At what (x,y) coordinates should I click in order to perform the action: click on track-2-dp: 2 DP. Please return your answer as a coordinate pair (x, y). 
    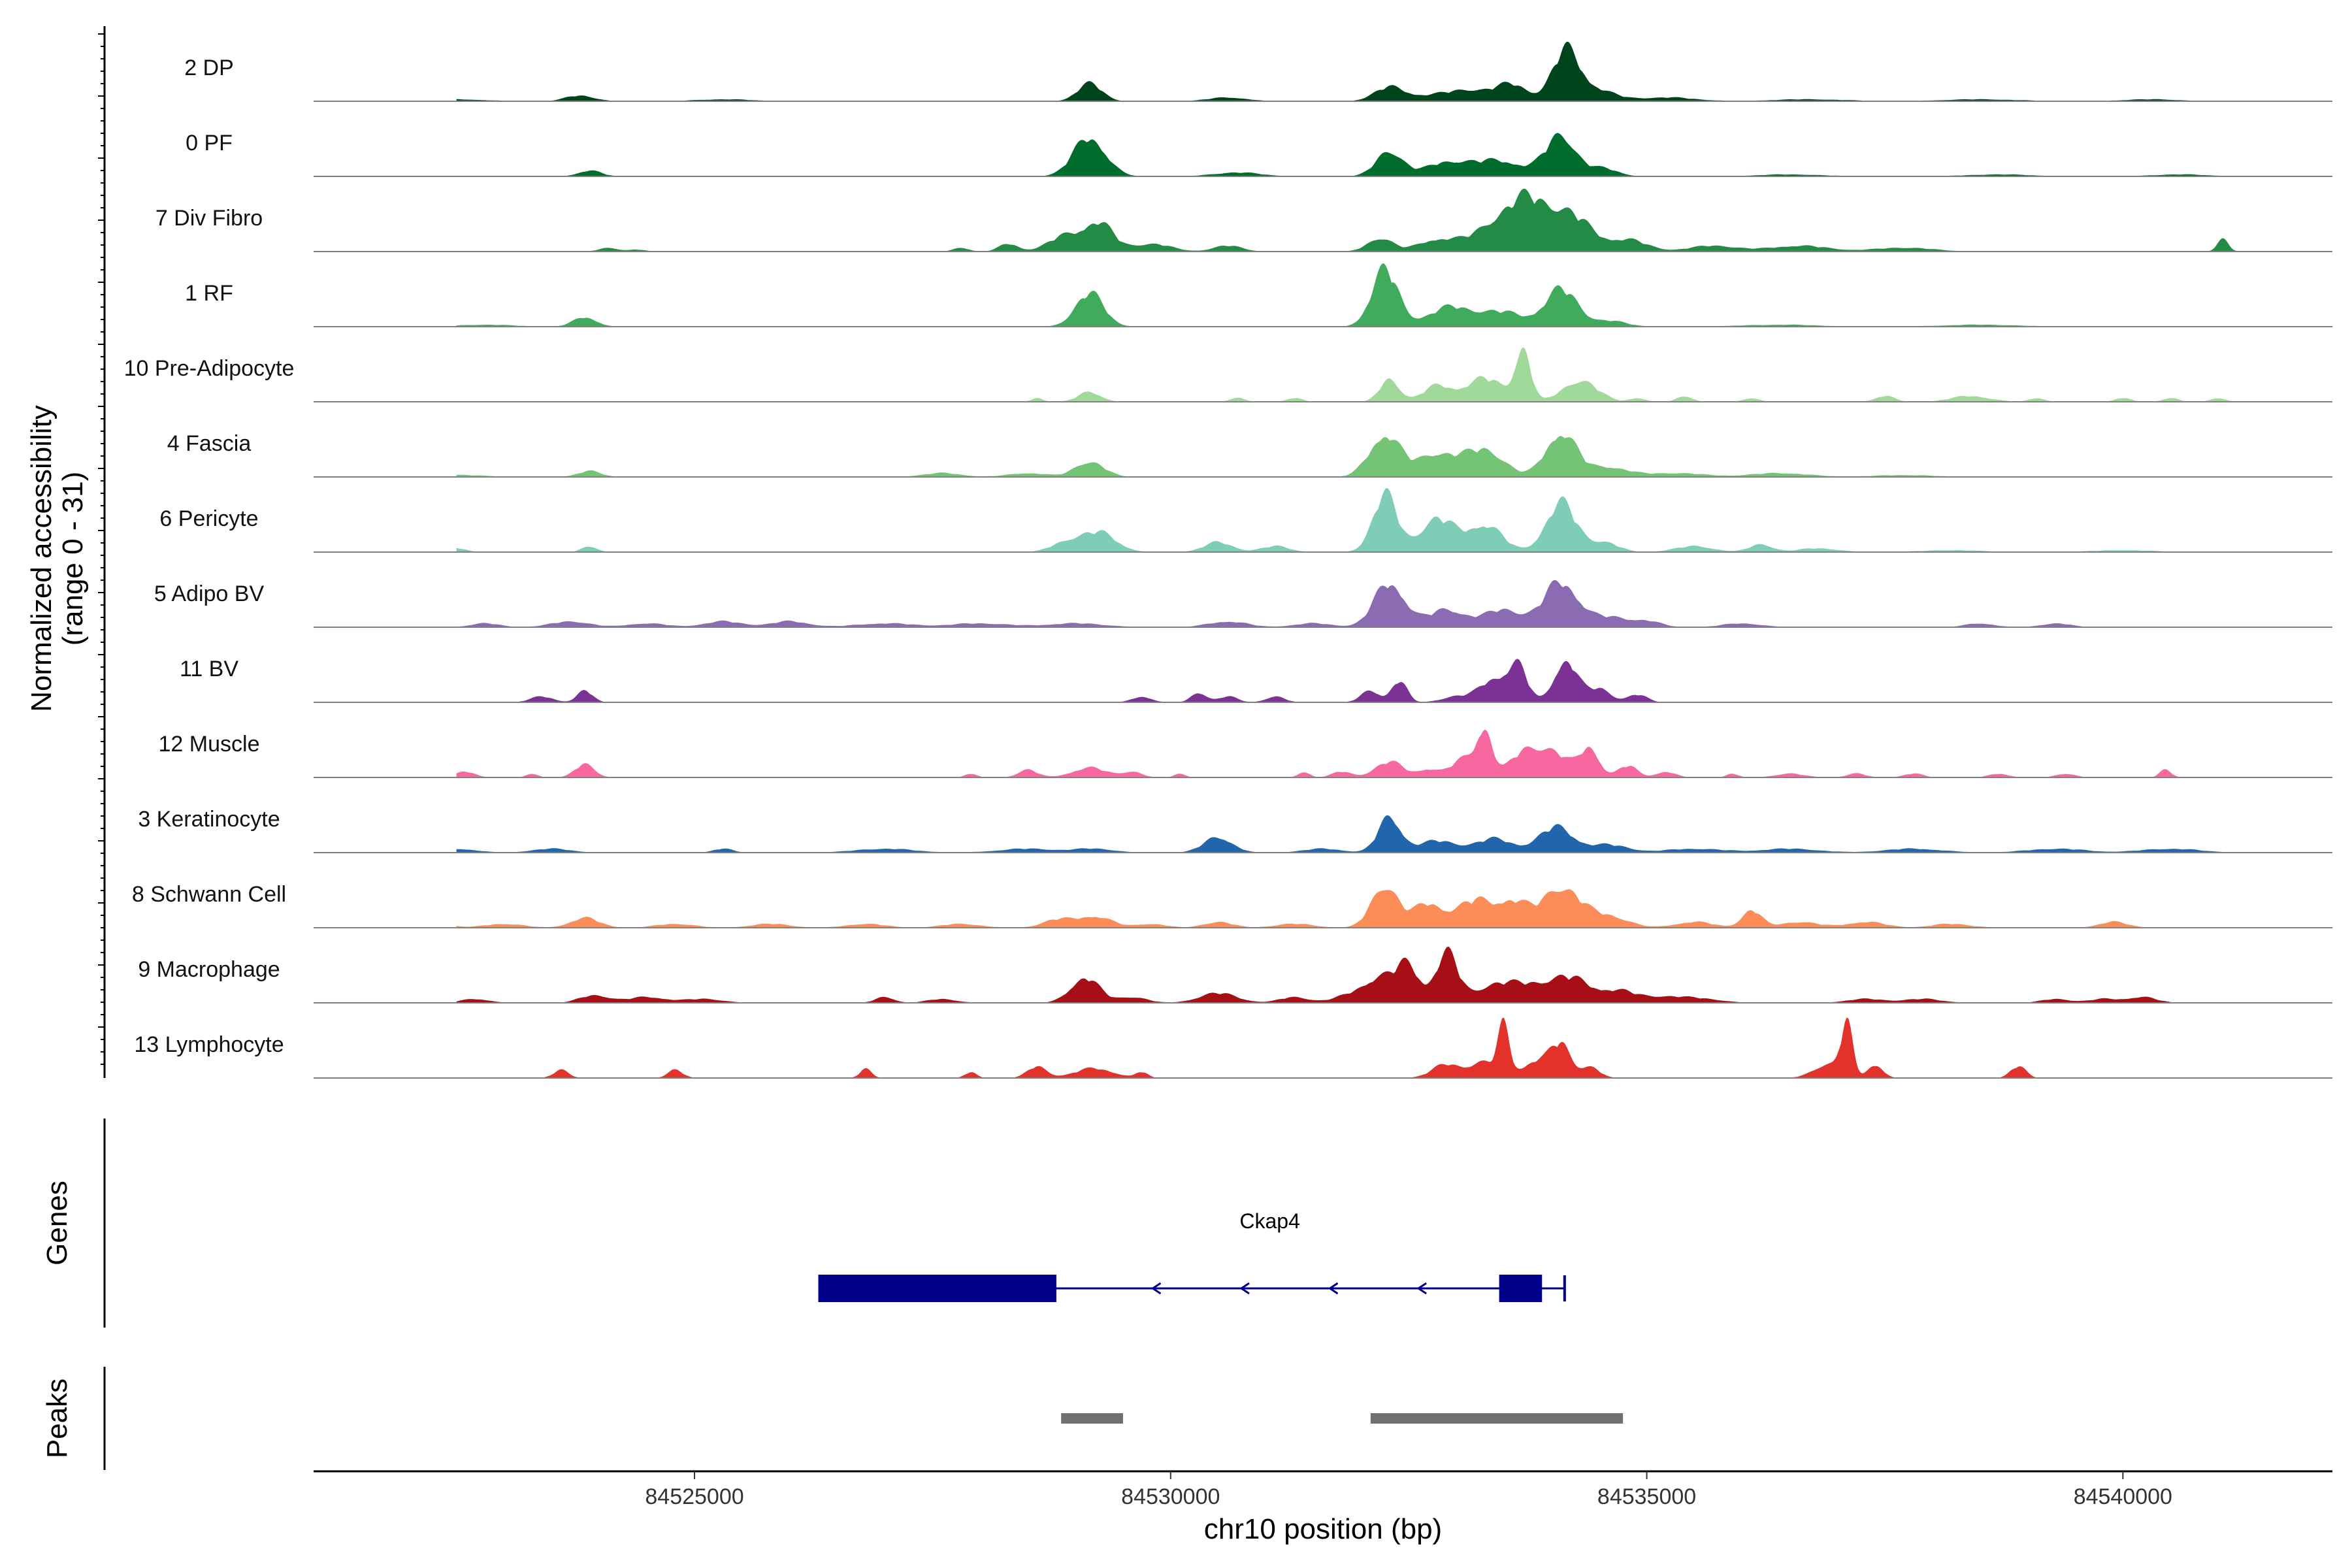
    Looking at the image, I should click on (1258, 71).